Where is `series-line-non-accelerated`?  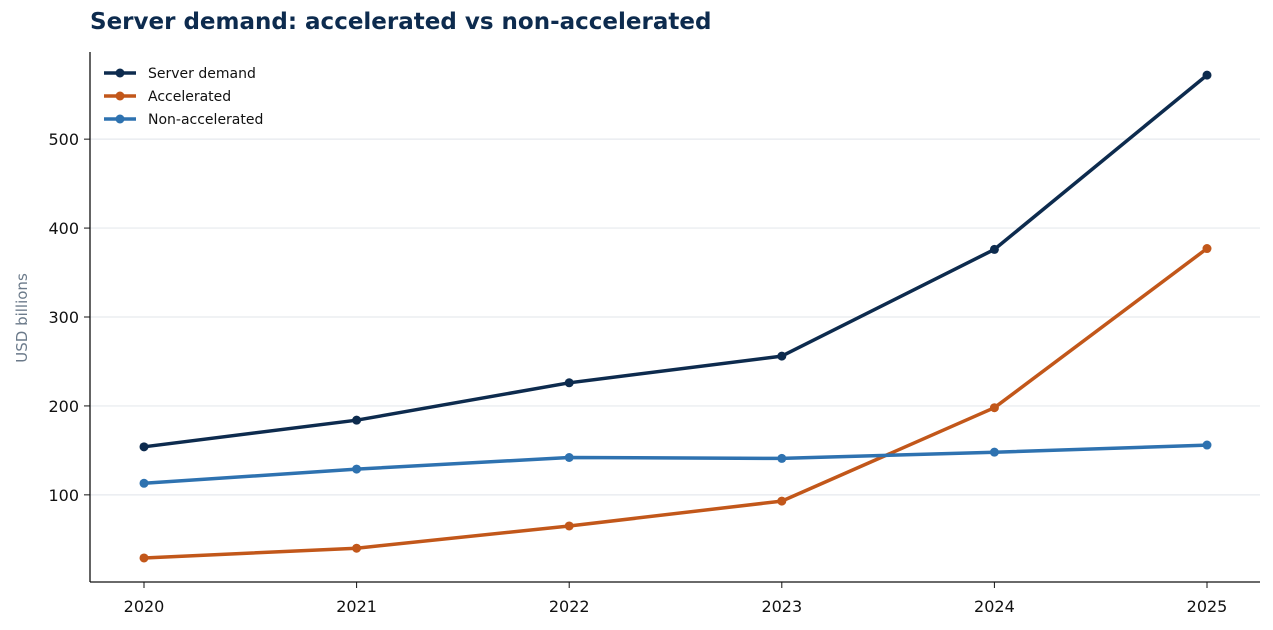 series-line-non-accelerated is located at coordinates (675, 464).